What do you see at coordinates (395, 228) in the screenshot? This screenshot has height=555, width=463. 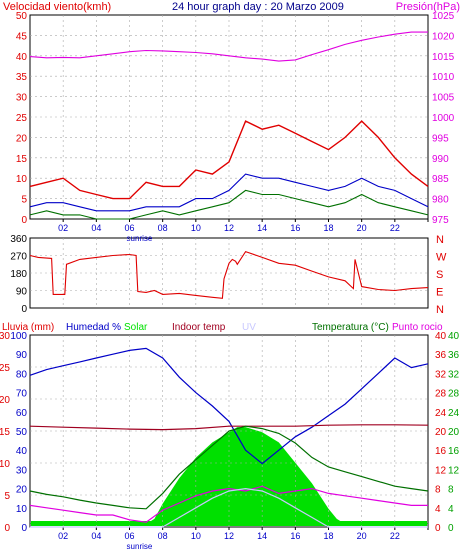 I see `wind-x-tick-label: 22` at bounding box center [395, 228].